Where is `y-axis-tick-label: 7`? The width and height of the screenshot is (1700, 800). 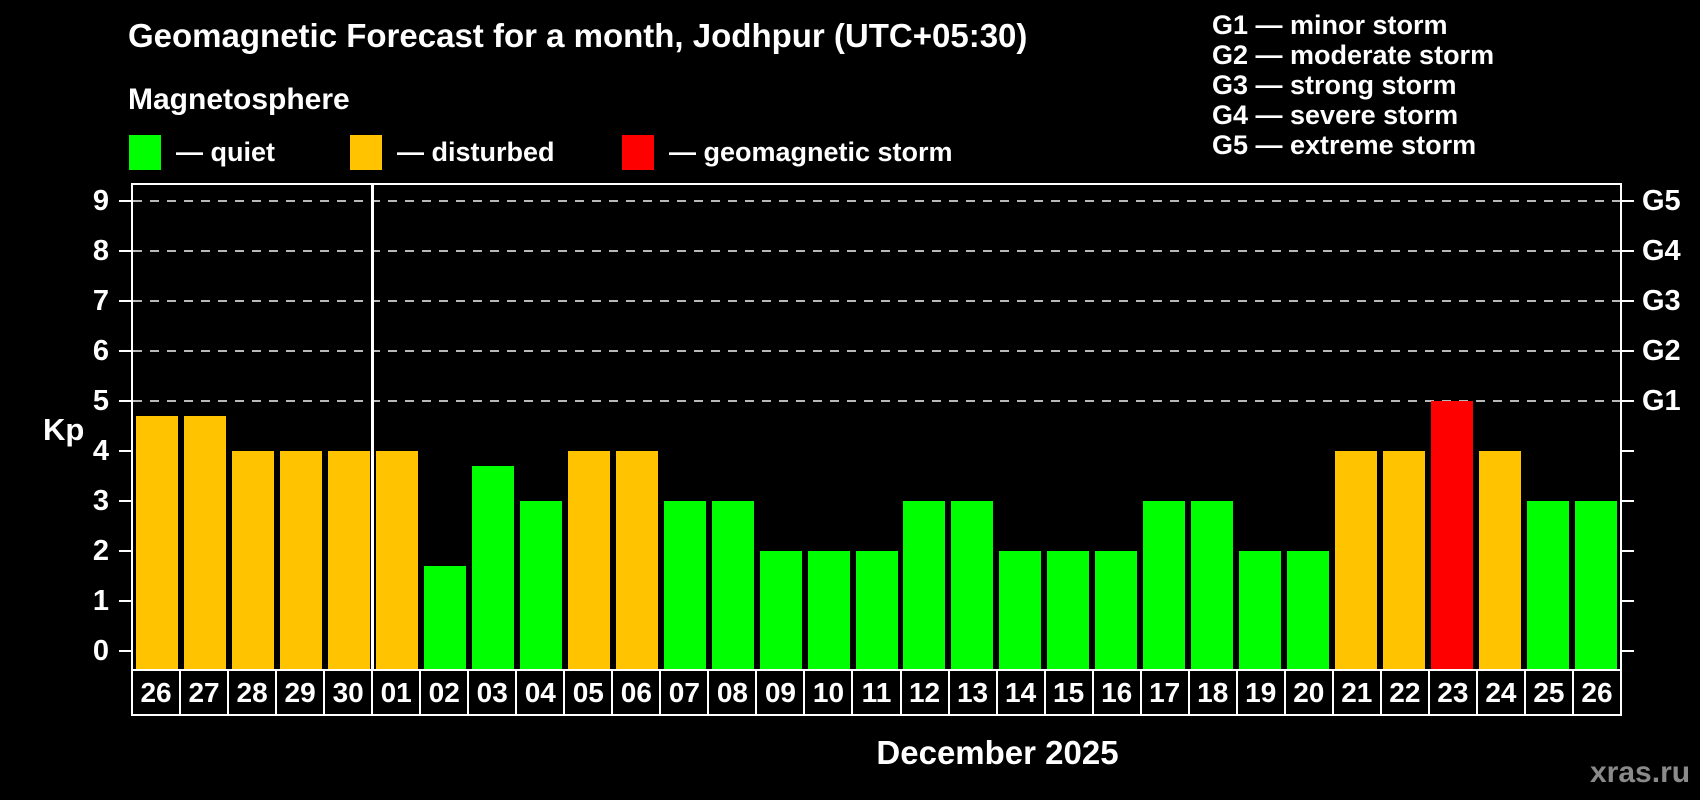 y-axis-tick-label: 7 is located at coordinates (100, 301).